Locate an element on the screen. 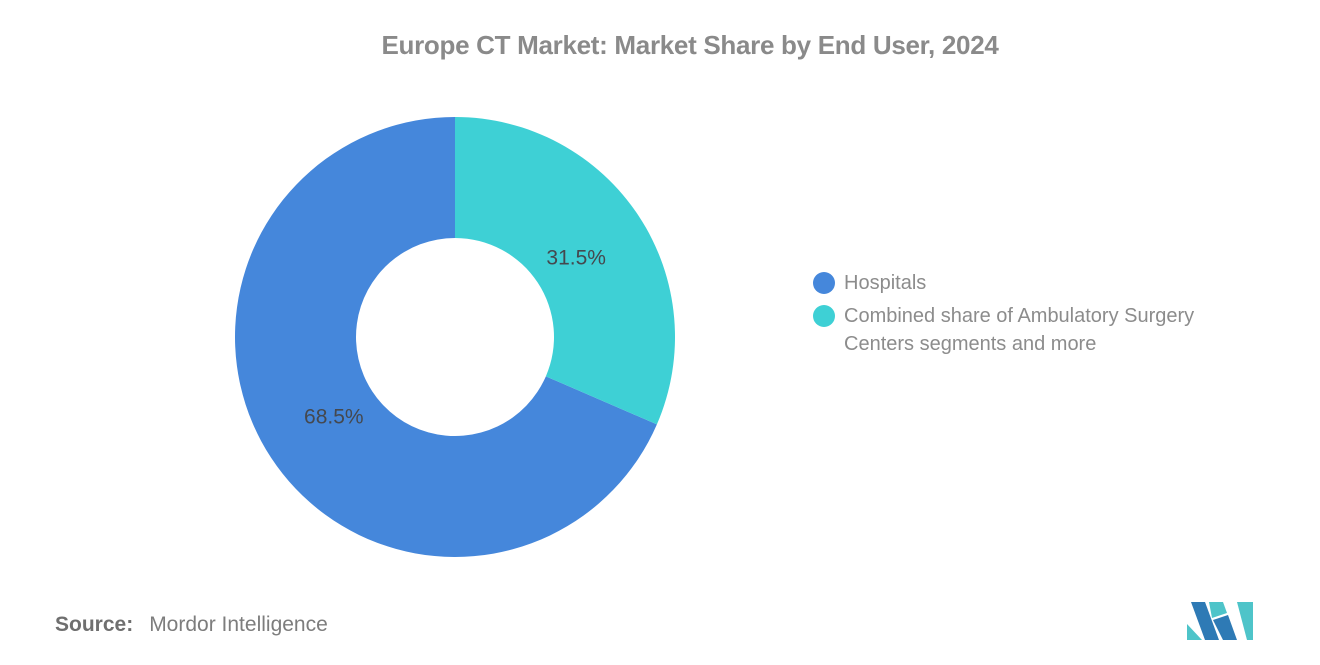 This screenshot has width=1320, height=665. mordor-intelligence-logo is located at coordinates (1220, 621).